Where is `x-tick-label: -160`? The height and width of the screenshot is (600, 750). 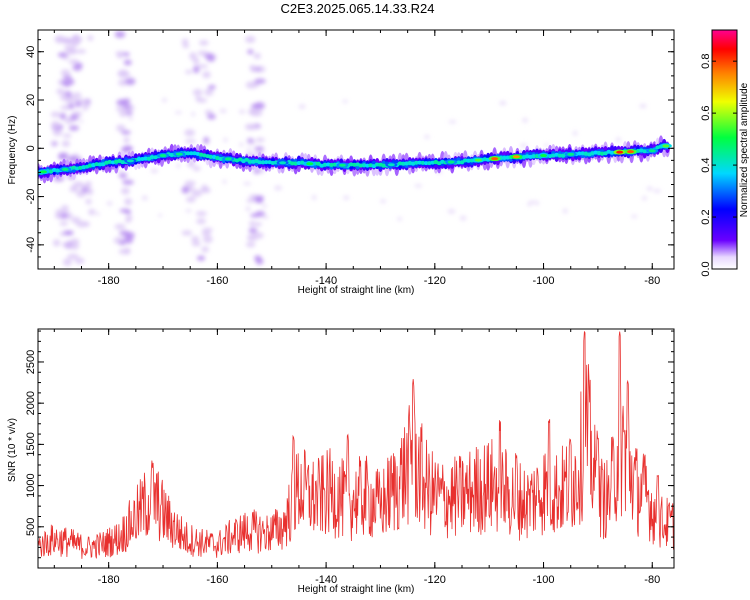 x-tick-label: -160 is located at coordinates (217, 580).